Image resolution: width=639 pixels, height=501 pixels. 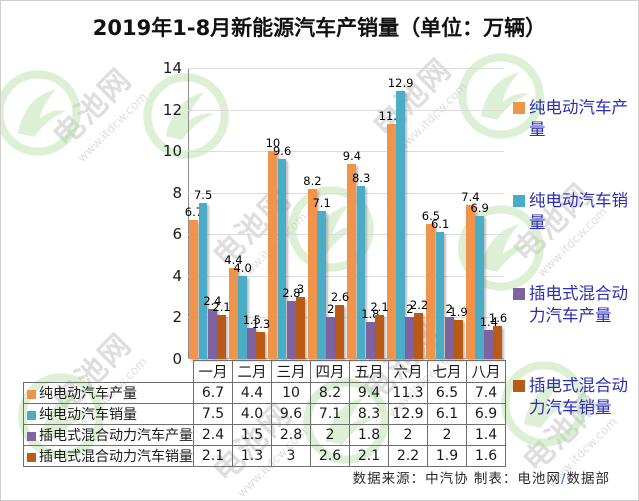 What do you see at coordinates (291, 456) in the screenshot?
I see `table-cell-value: 3` at bounding box center [291, 456].